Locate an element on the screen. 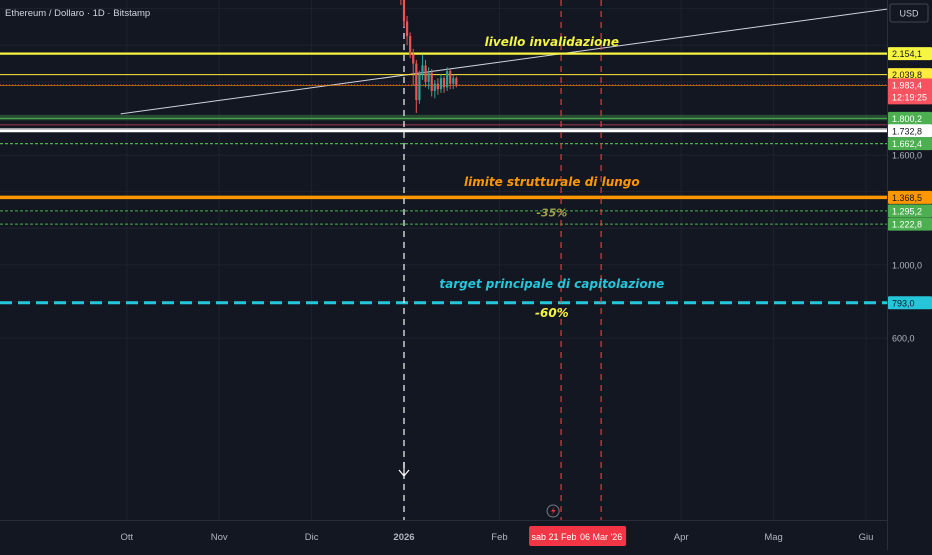 Image resolution: width=932 pixels, height=555 pixels. date-tag-label: 06 Mar '26 is located at coordinates (601, 537).